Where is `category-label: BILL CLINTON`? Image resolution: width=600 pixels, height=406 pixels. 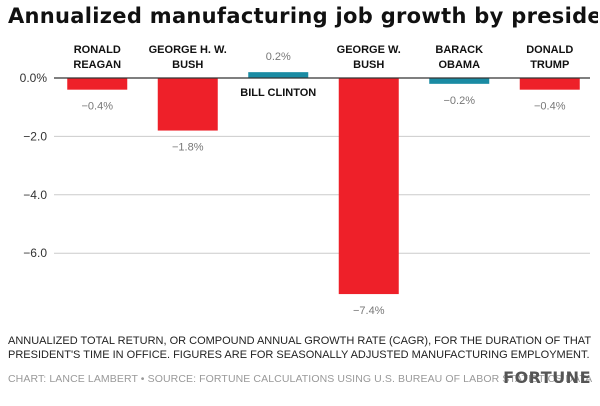
category-label: BILL CLINTON is located at coordinates (278, 93).